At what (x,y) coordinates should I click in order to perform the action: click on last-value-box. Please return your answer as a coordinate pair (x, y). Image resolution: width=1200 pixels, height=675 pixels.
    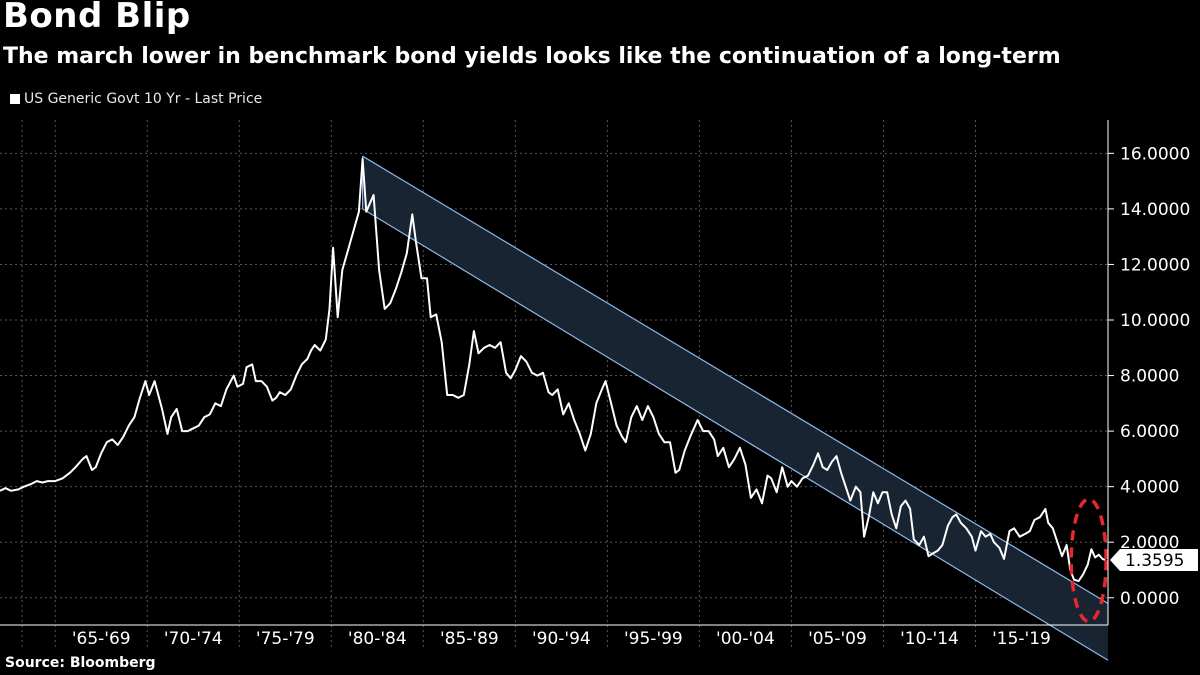
    Looking at the image, I should click on (1154, 560).